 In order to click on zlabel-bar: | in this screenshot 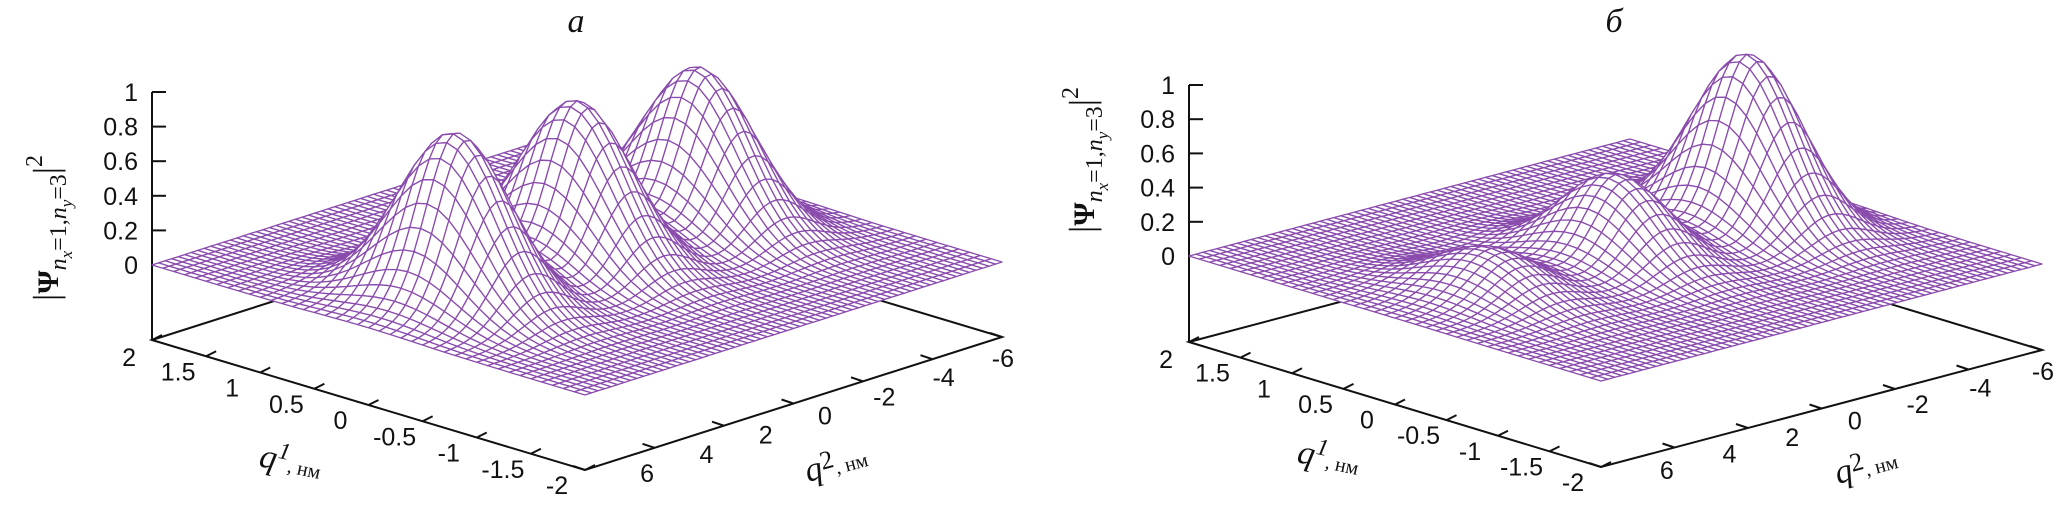, I will do `click(46, 297)`.